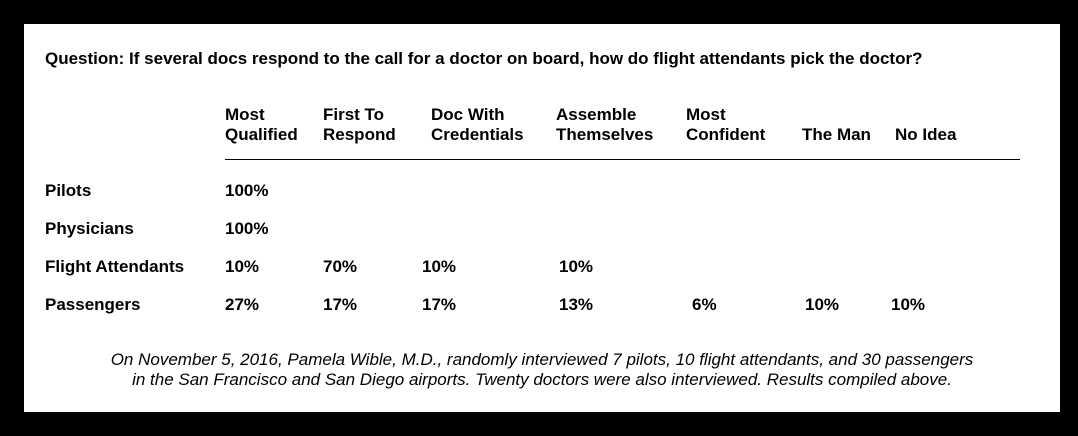 This screenshot has width=1078, height=436. Describe the element at coordinates (89, 228) in the screenshot. I see `row-label-physicians: Physicians` at that location.